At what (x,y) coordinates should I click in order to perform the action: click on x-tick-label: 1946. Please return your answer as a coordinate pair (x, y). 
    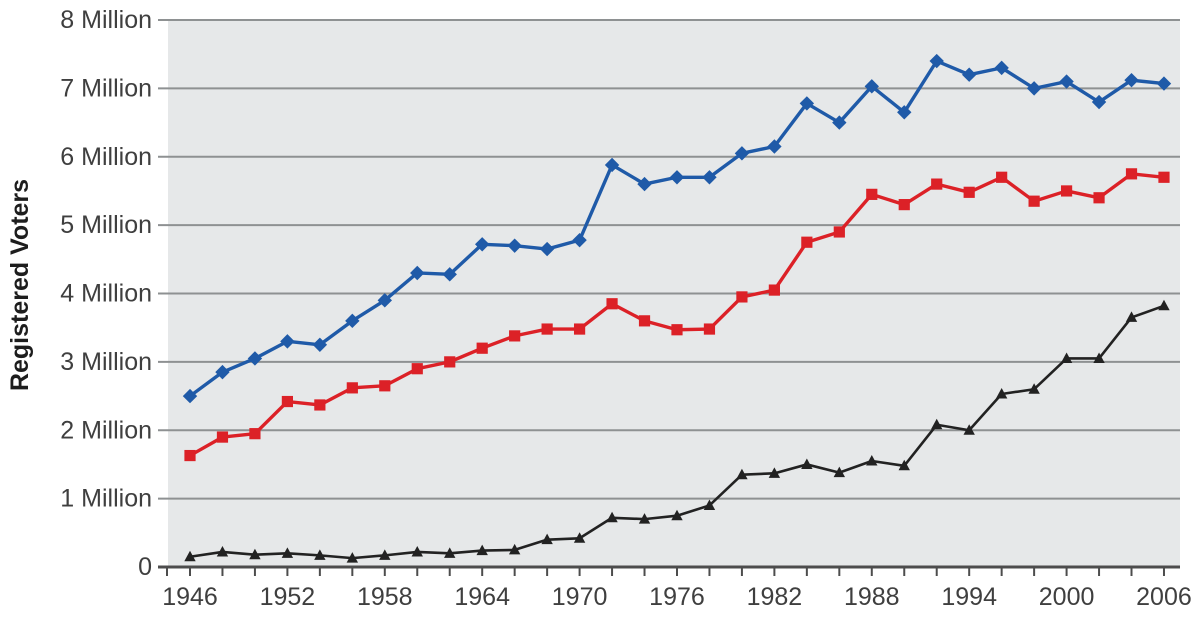
    Looking at the image, I should click on (190, 597).